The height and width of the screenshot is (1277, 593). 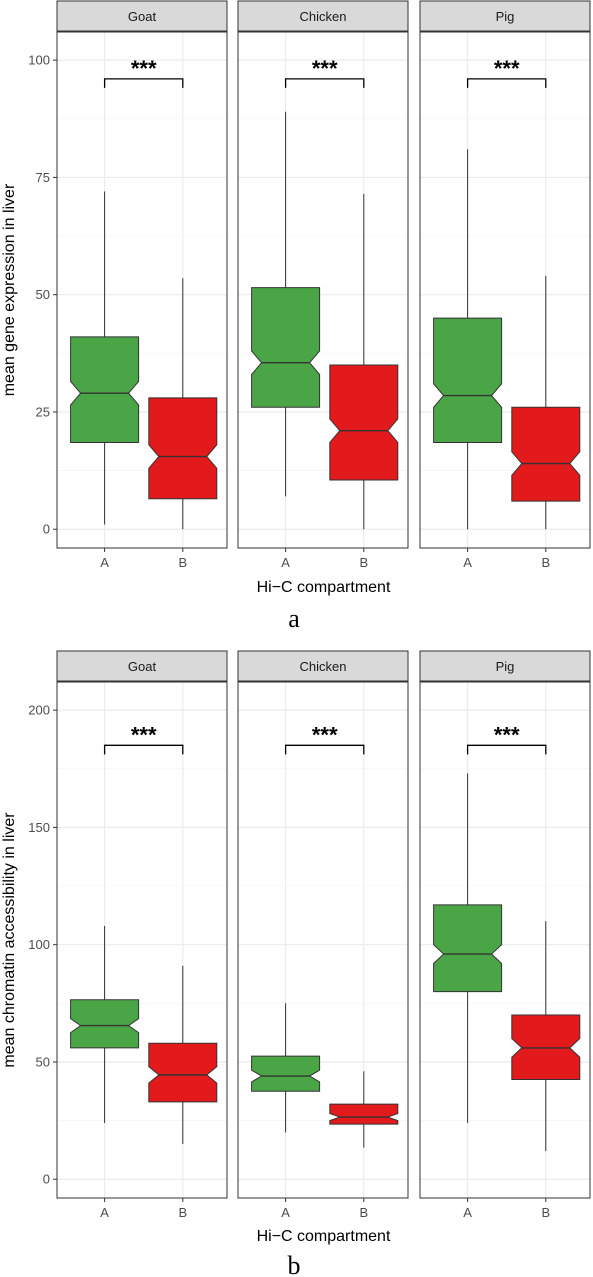 I want to click on y-tick-label: 200, so click(x=39, y=710).